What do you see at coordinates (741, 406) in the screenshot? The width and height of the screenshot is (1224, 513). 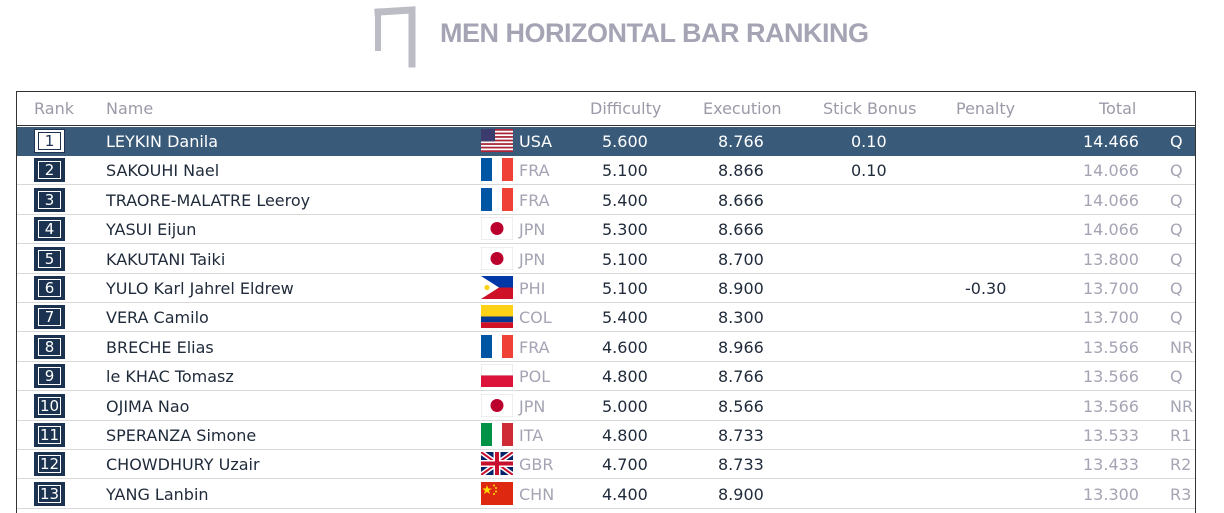 I see `execution-score: 8.566` at bounding box center [741, 406].